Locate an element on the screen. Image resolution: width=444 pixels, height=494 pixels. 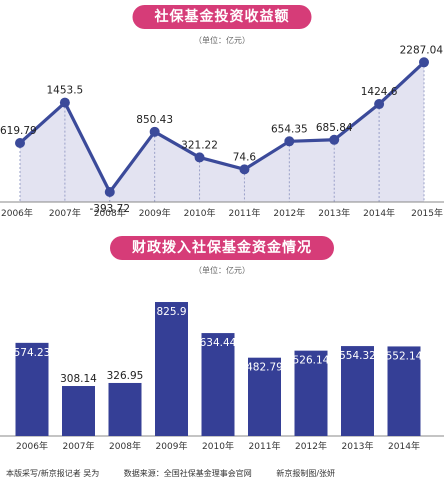
line-chart-x-tick-label: 2011年 is located at coordinates (244, 213).